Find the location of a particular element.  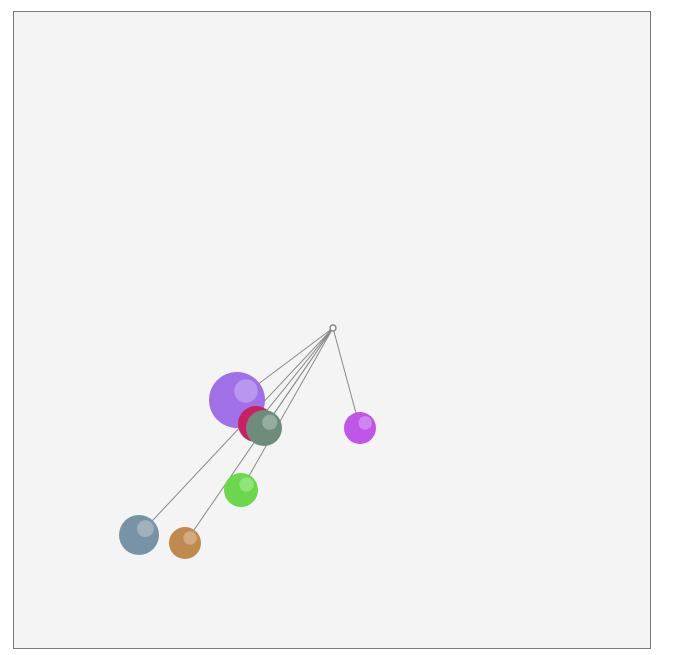

sage-green-ball-body is located at coordinates (264, 428).